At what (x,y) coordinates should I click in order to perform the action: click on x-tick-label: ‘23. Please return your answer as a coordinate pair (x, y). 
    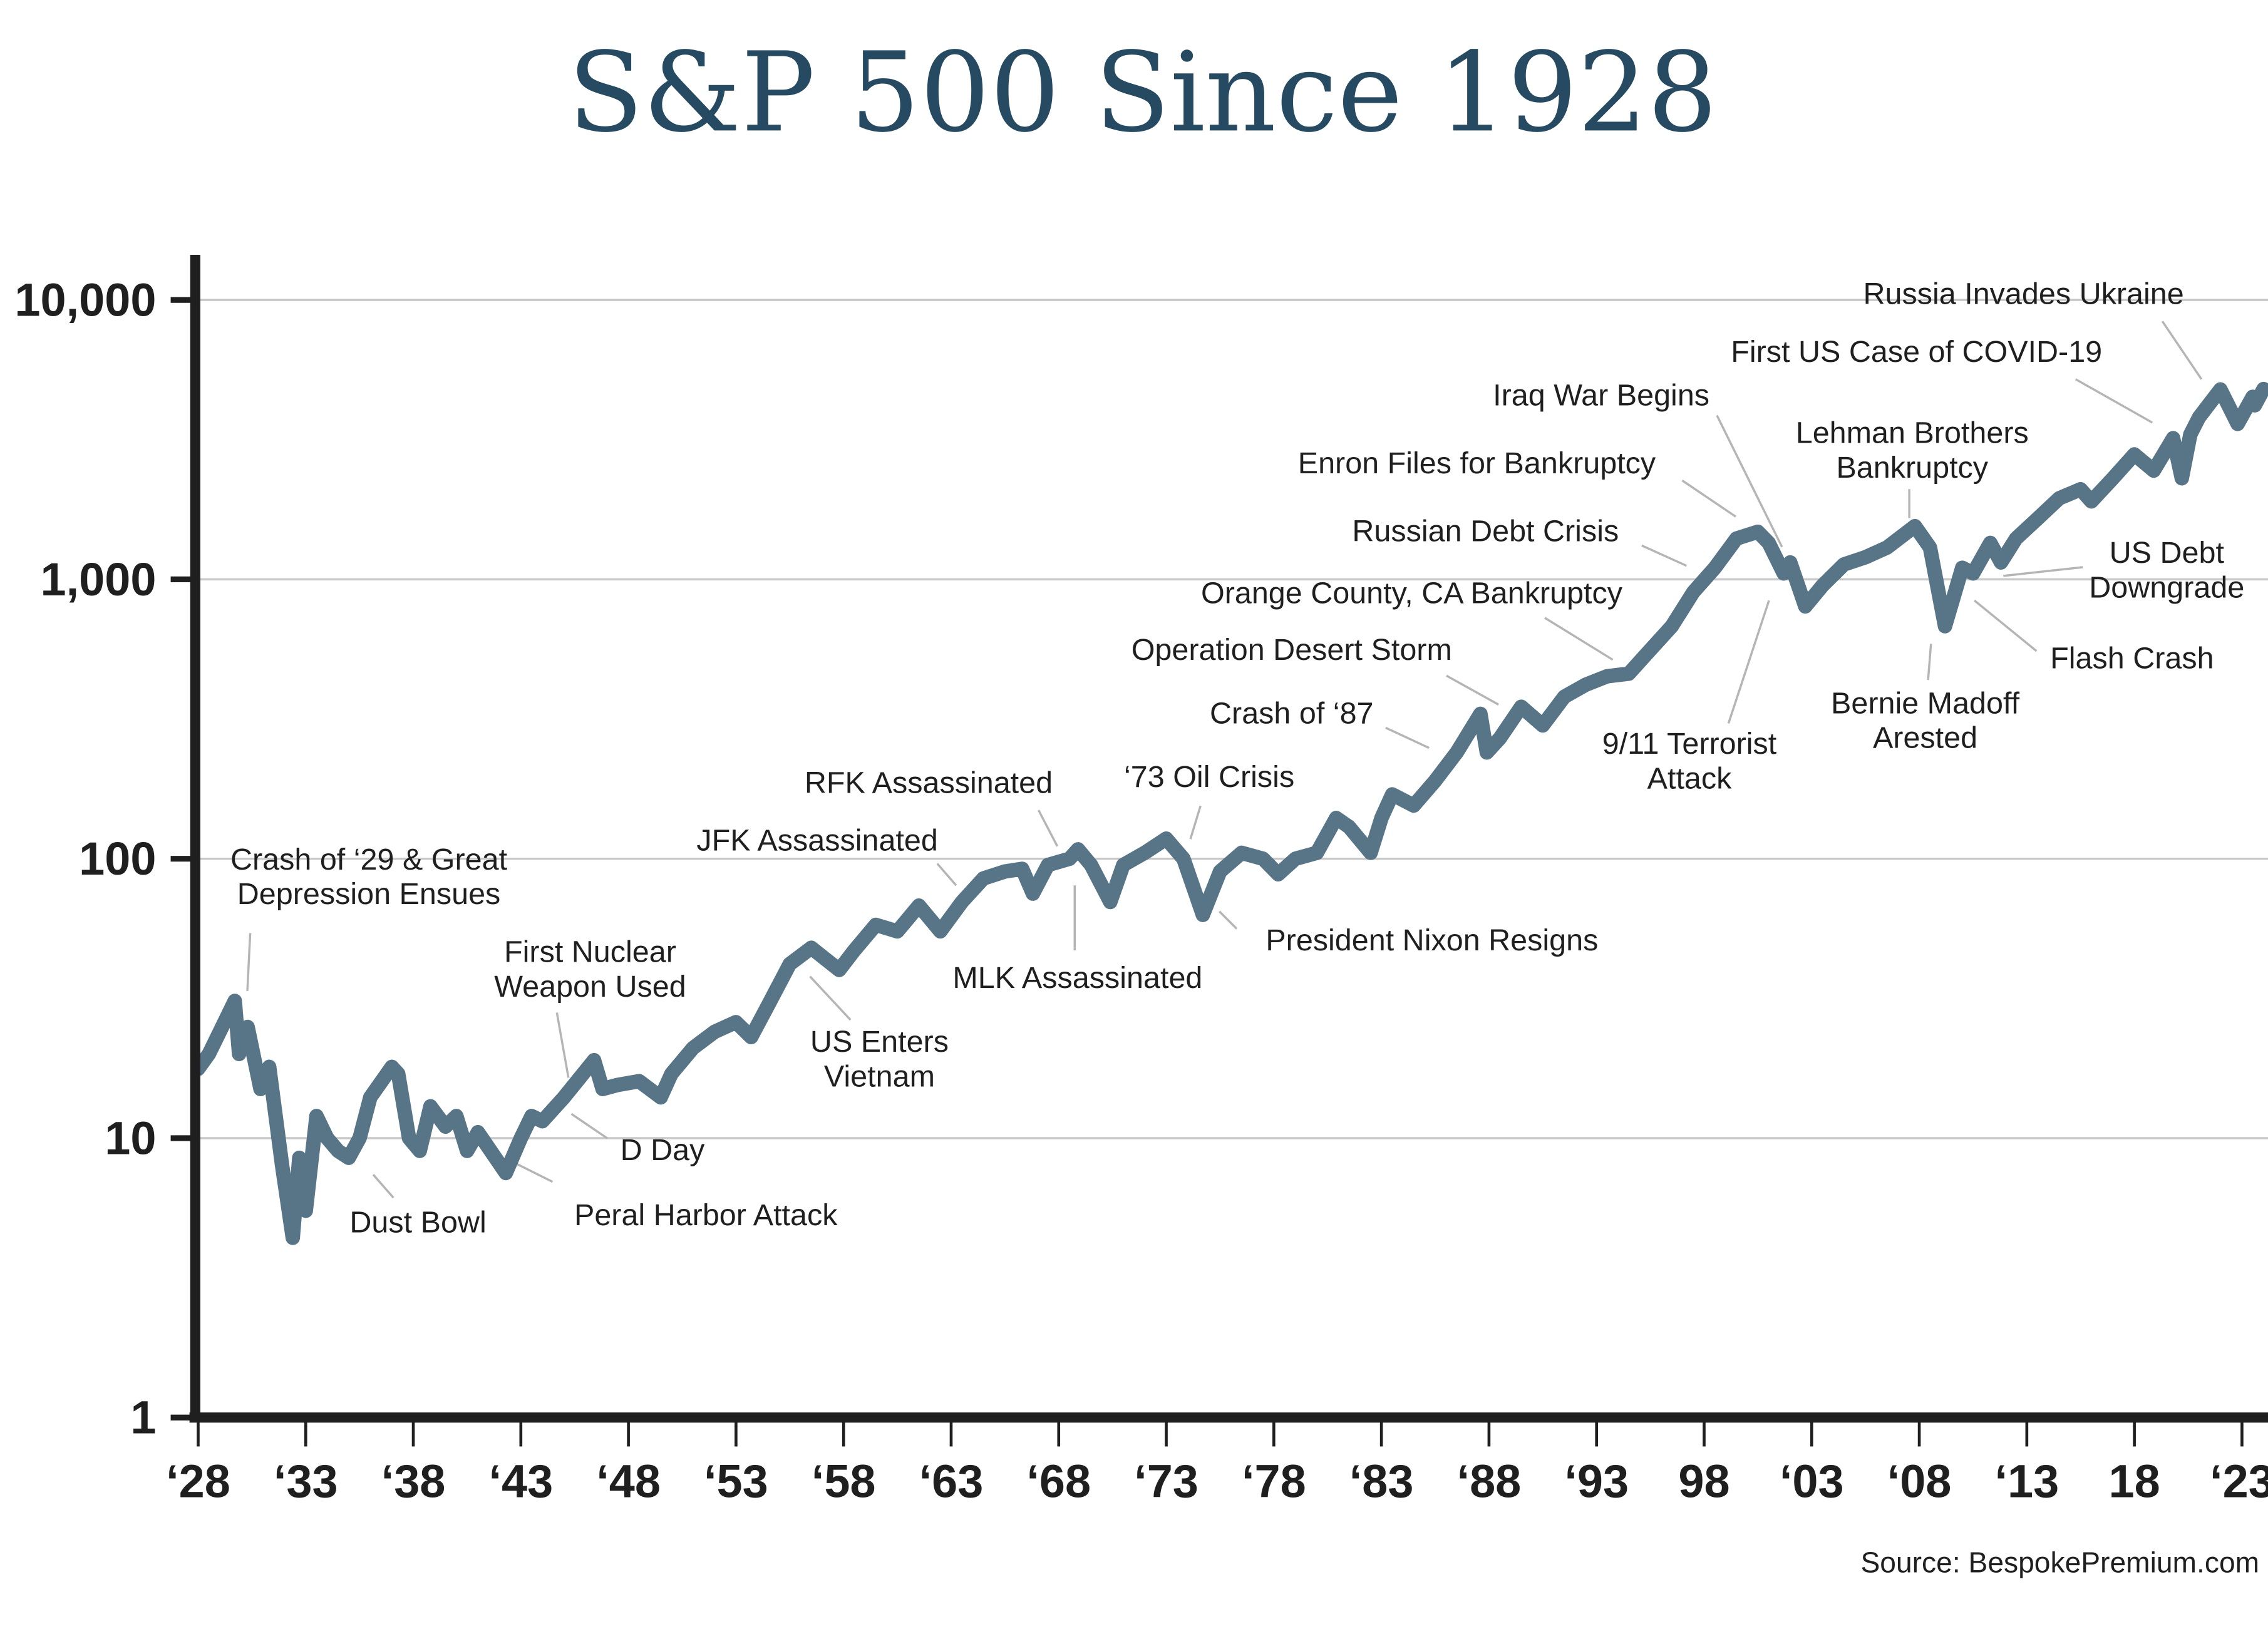
    Looking at the image, I should click on (2239, 1481).